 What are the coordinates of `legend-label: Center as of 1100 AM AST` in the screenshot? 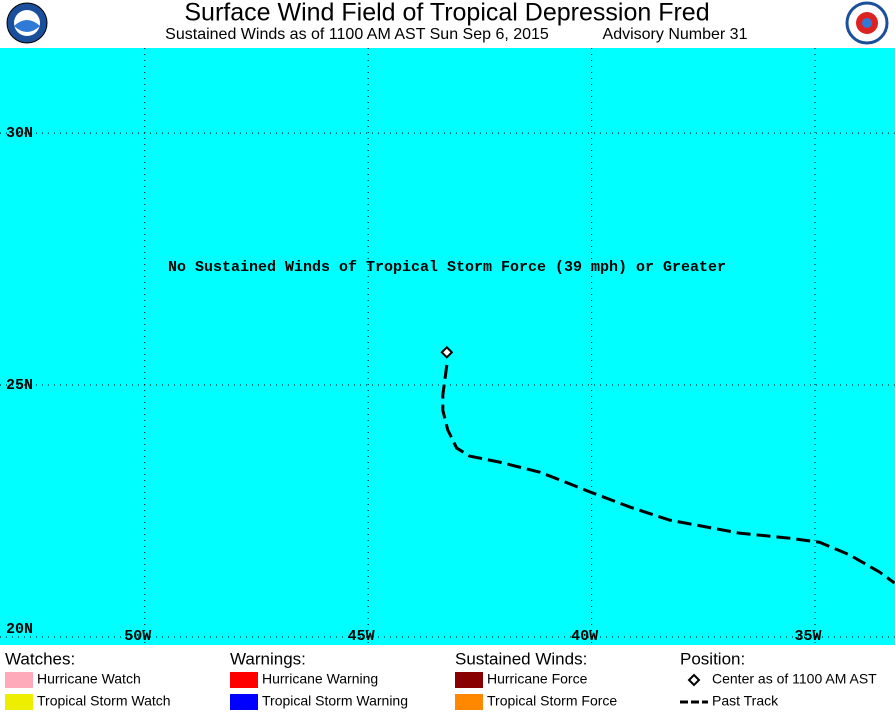 It's located at (794, 679).